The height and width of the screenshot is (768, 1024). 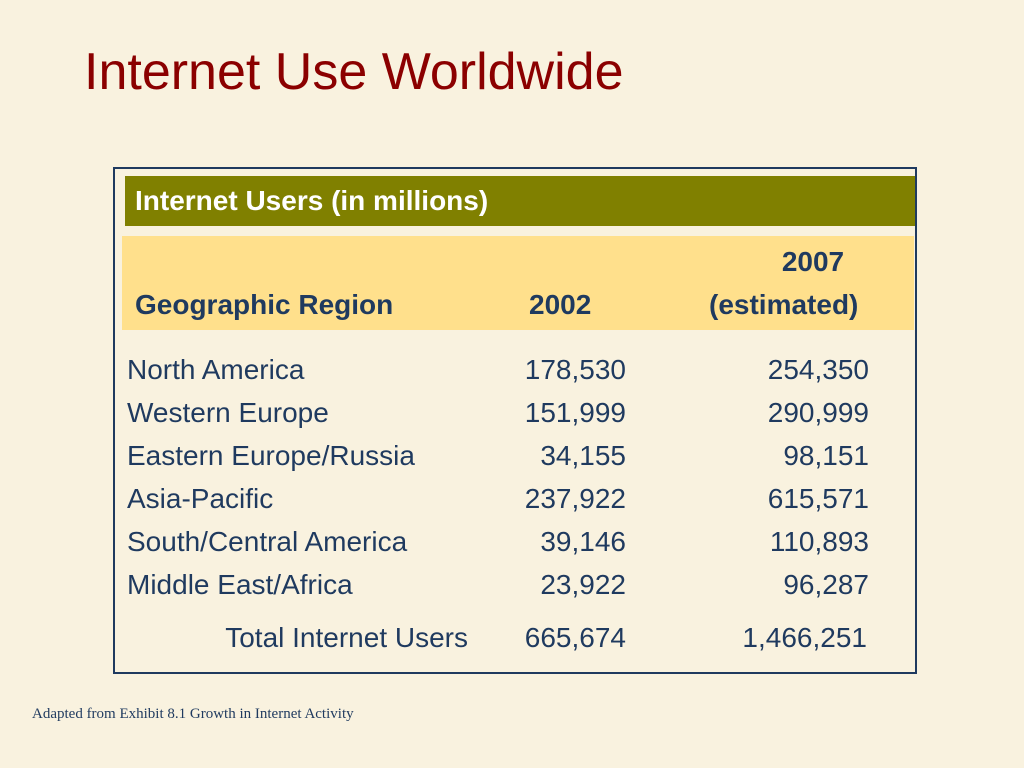 What do you see at coordinates (518, 283) in the screenshot?
I see `column-header-row: Geographic Region 2002 2007 (estimated)` at bounding box center [518, 283].